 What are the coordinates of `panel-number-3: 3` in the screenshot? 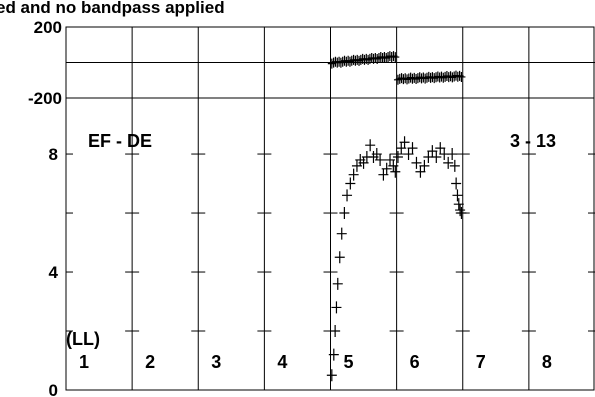 It's located at (216, 362).